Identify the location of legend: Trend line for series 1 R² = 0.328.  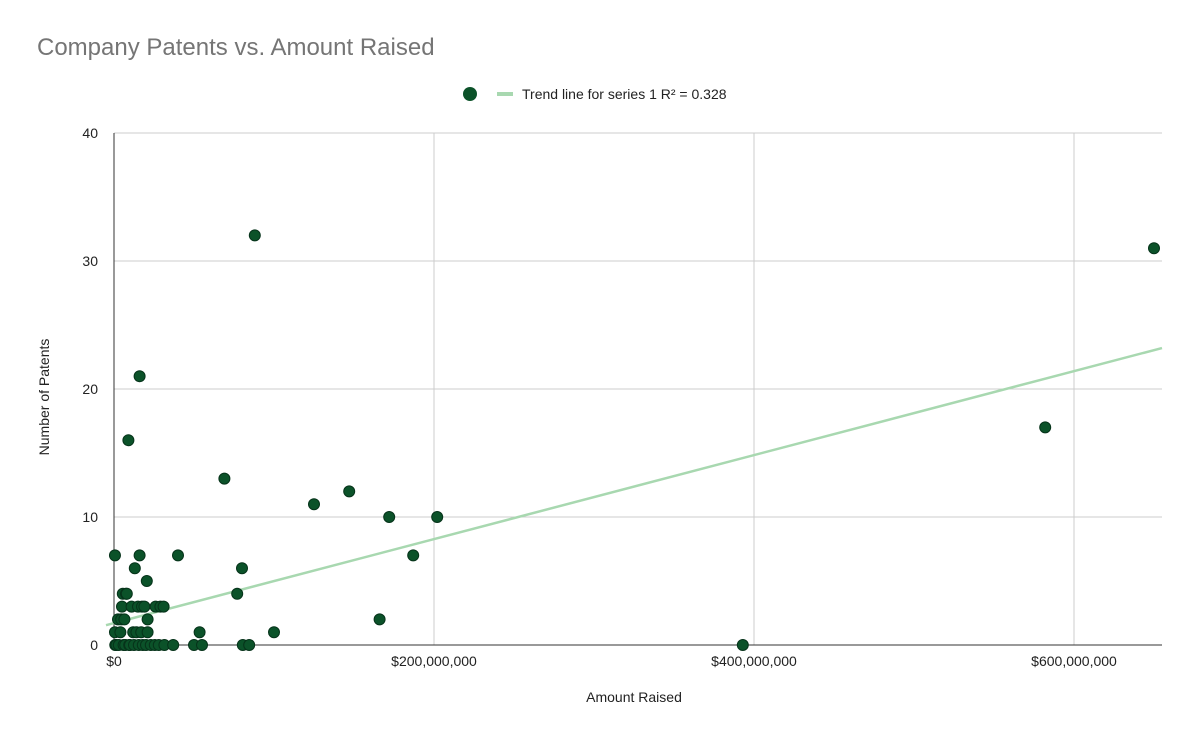
(595, 94).